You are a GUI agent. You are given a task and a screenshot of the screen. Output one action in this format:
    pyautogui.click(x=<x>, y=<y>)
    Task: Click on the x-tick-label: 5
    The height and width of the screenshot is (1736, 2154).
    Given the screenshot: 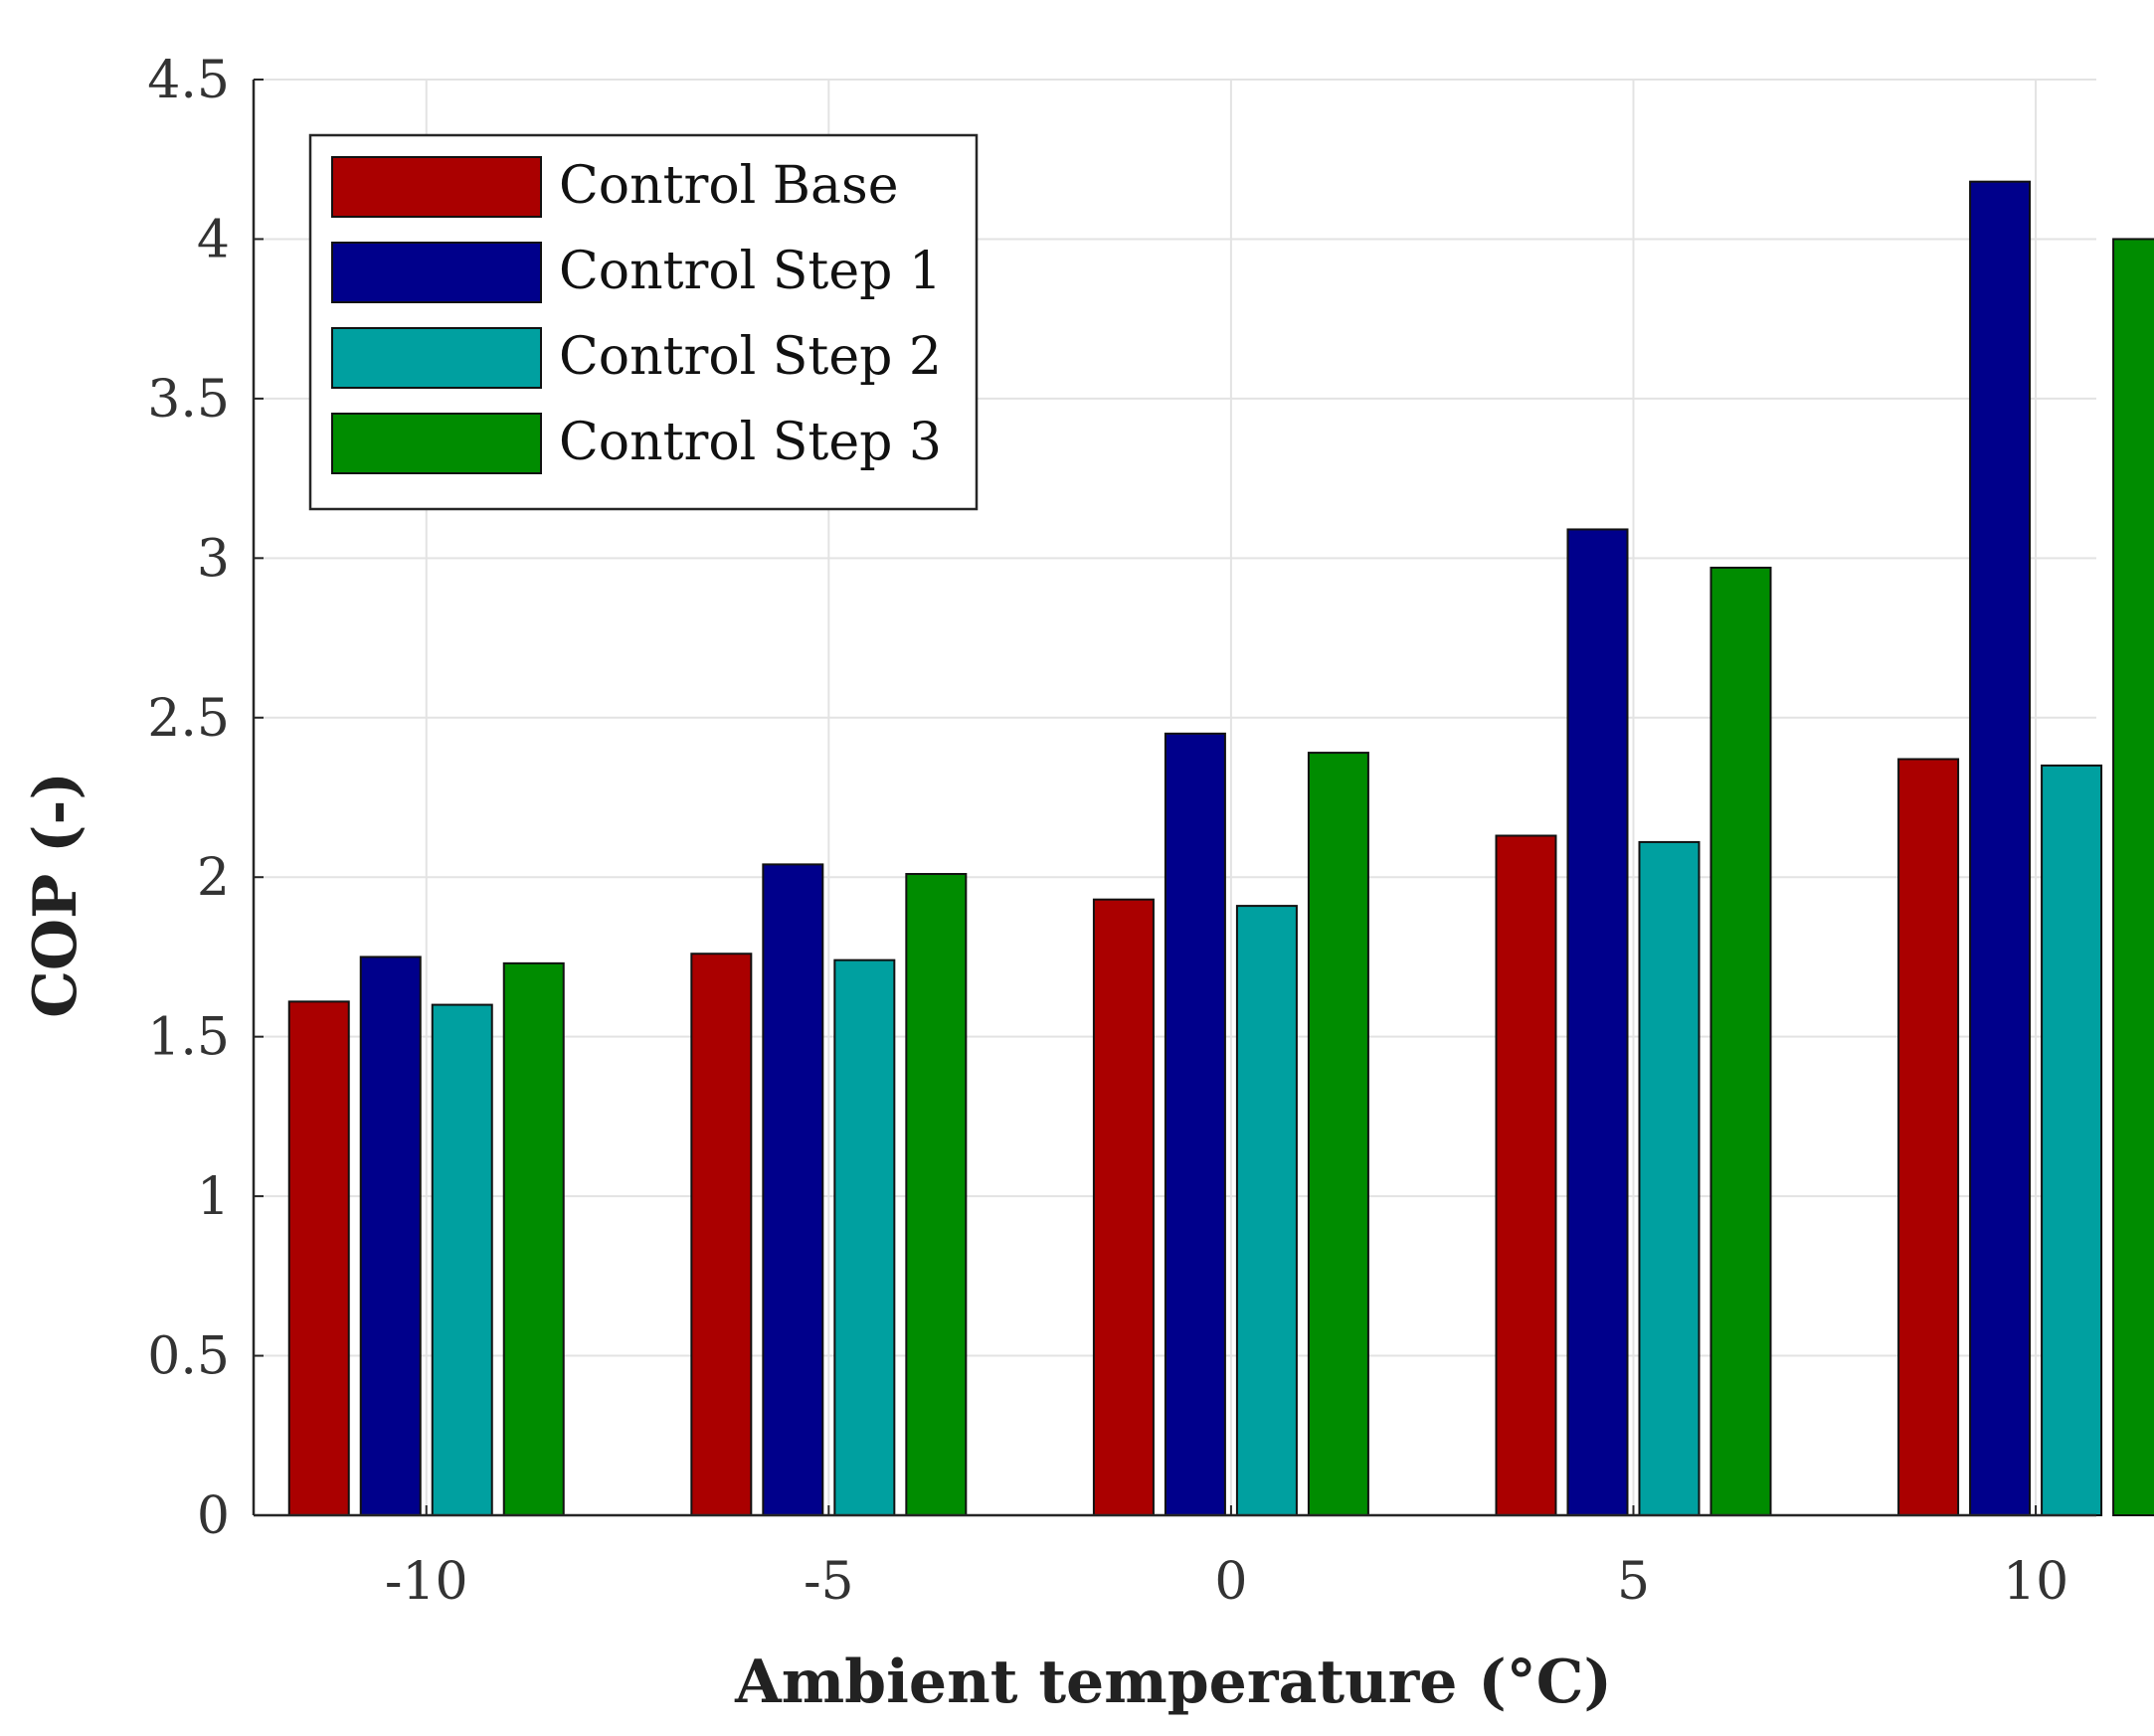 What is the action you would take?
    pyautogui.click(x=1633, y=1582)
    